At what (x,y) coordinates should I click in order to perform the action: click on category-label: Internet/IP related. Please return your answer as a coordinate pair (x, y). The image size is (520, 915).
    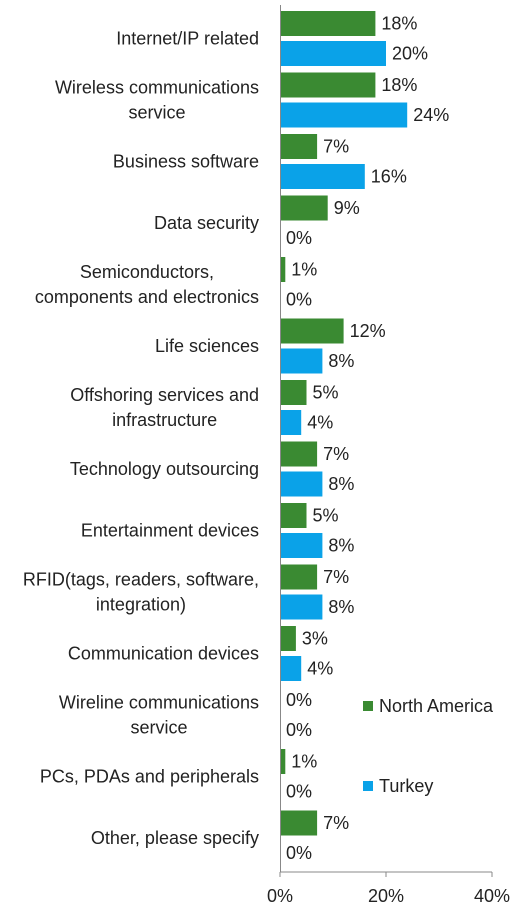
    Looking at the image, I should click on (187, 39).